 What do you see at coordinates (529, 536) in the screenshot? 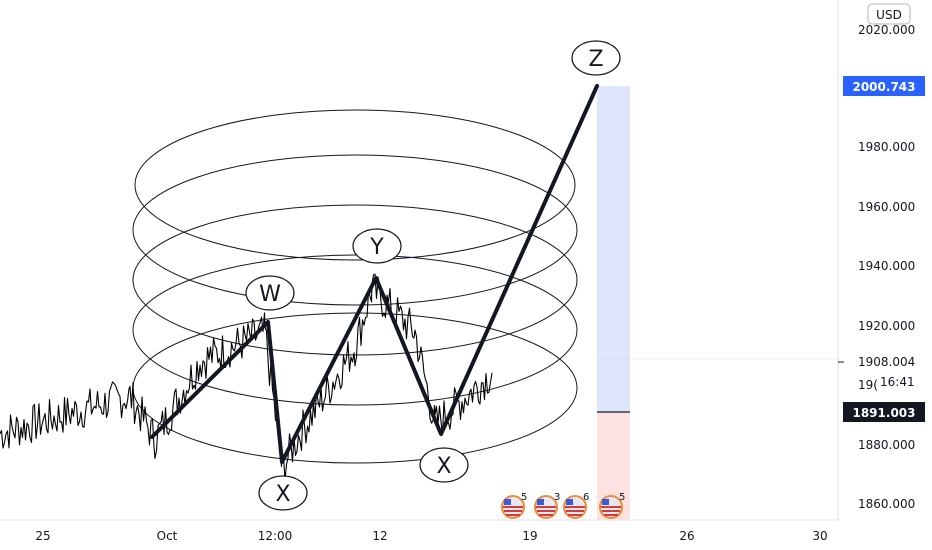
I see `time-tick-19: 19` at bounding box center [529, 536].